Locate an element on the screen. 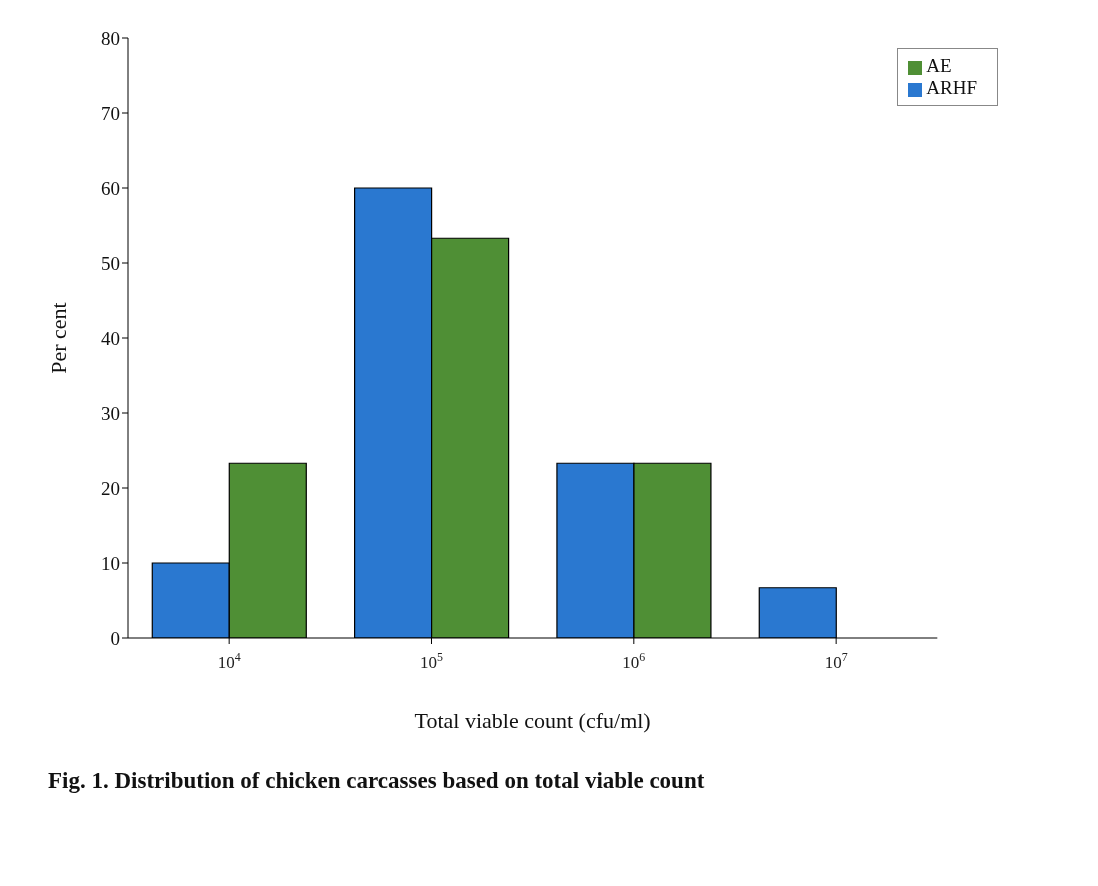  y-tick-label: 60 is located at coordinates (110, 188).